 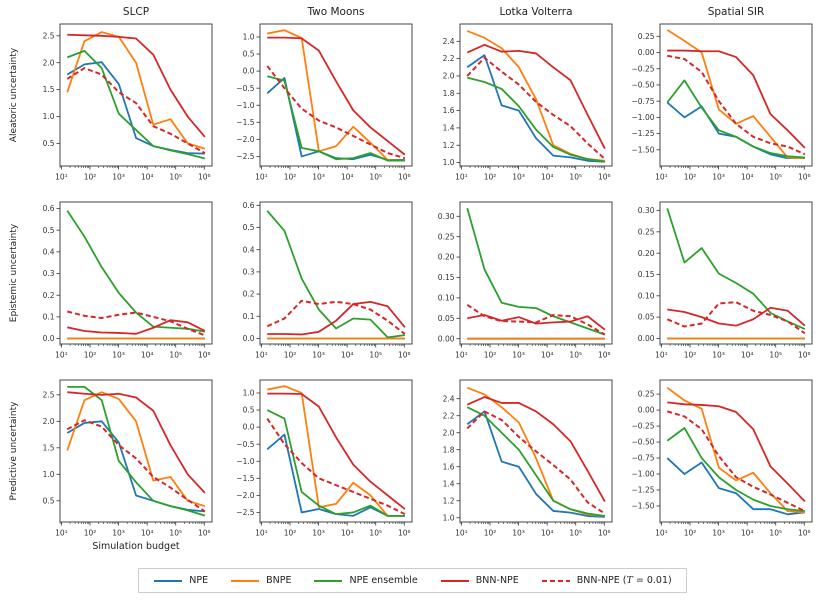 I want to click on y-tick-label: 0.2, so click(x=249, y=294).